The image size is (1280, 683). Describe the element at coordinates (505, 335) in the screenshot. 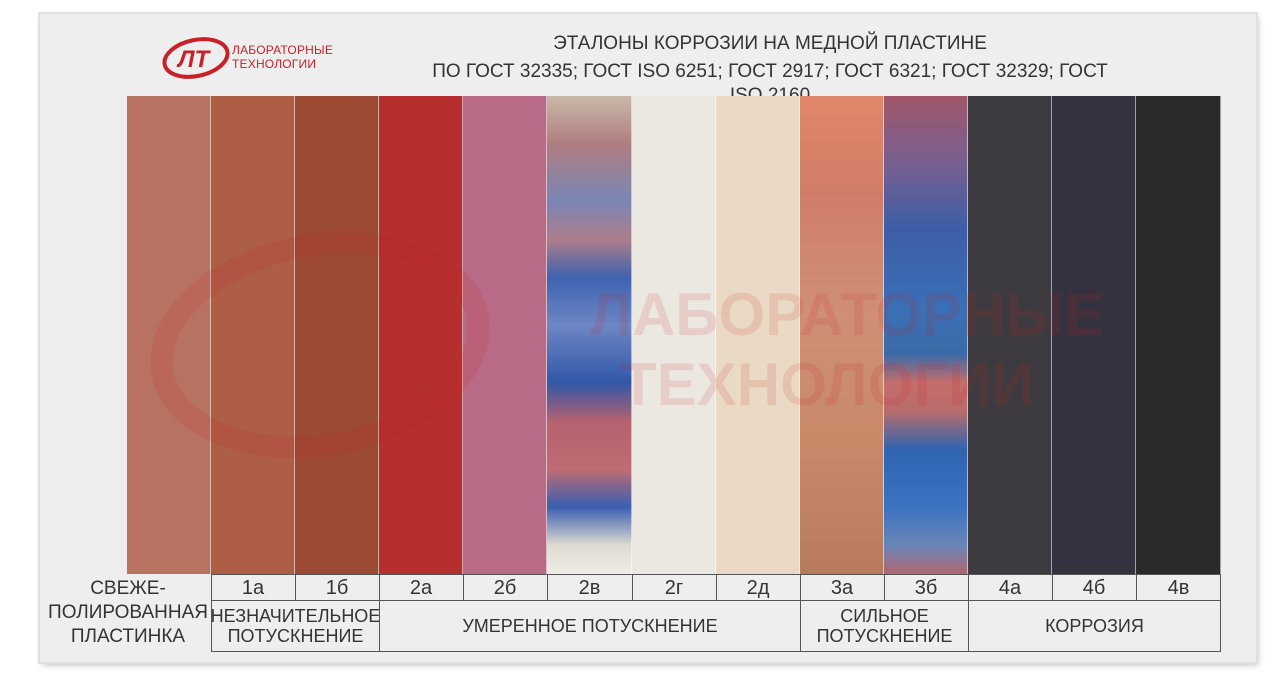

I see `strip-2b` at that location.